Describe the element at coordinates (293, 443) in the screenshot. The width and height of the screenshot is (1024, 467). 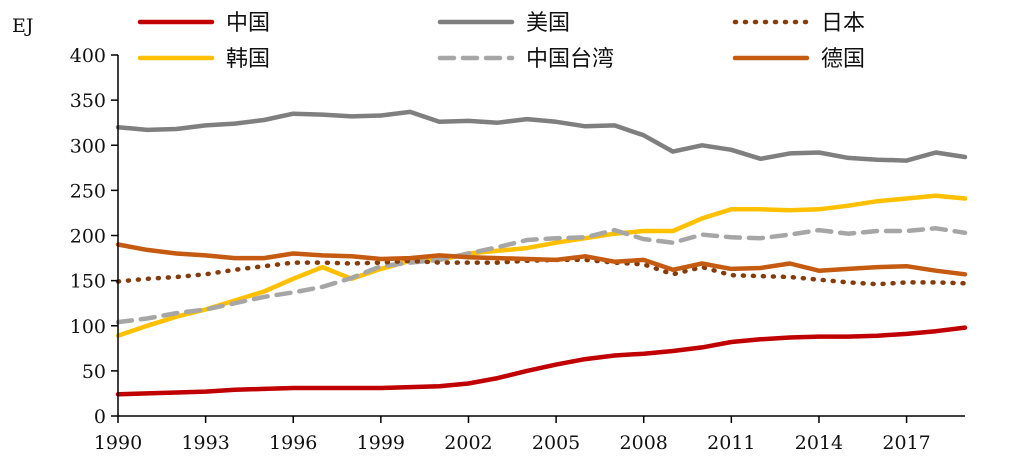
I see `x-tick-label: 1996` at that location.